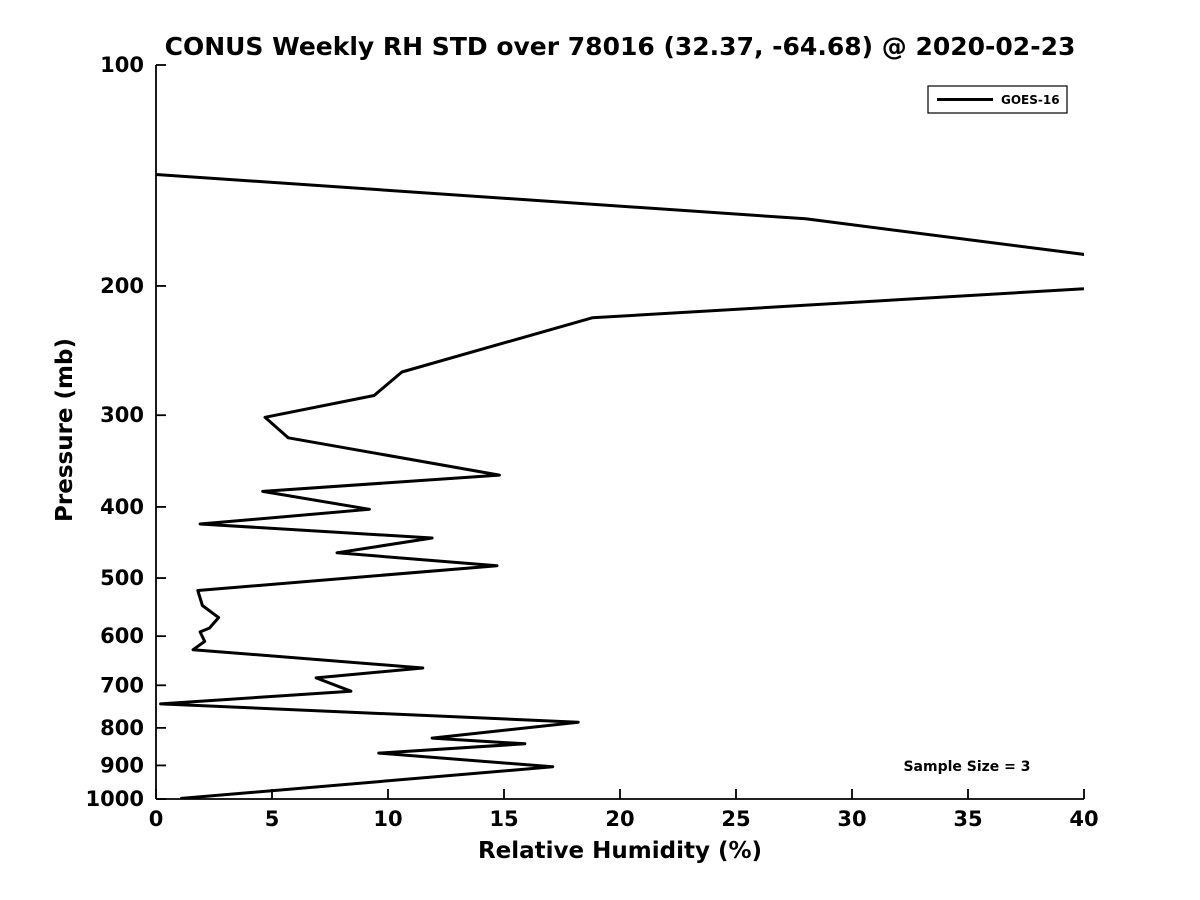 This screenshot has height=900, width=1200. What do you see at coordinates (122, 685) in the screenshot?
I see `y-tick-label: 700` at bounding box center [122, 685].